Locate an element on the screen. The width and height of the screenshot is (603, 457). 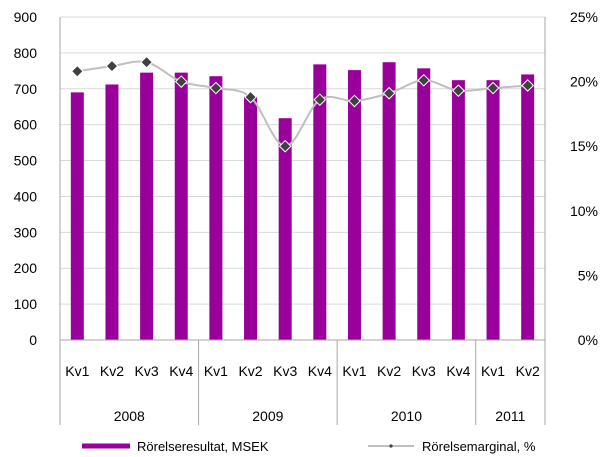
group-label: 2008 is located at coordinates (129, 416).